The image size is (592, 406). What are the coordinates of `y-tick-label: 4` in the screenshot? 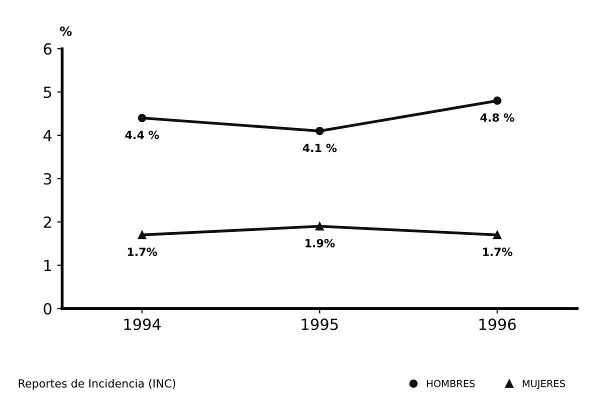 It's located at (47, 136).